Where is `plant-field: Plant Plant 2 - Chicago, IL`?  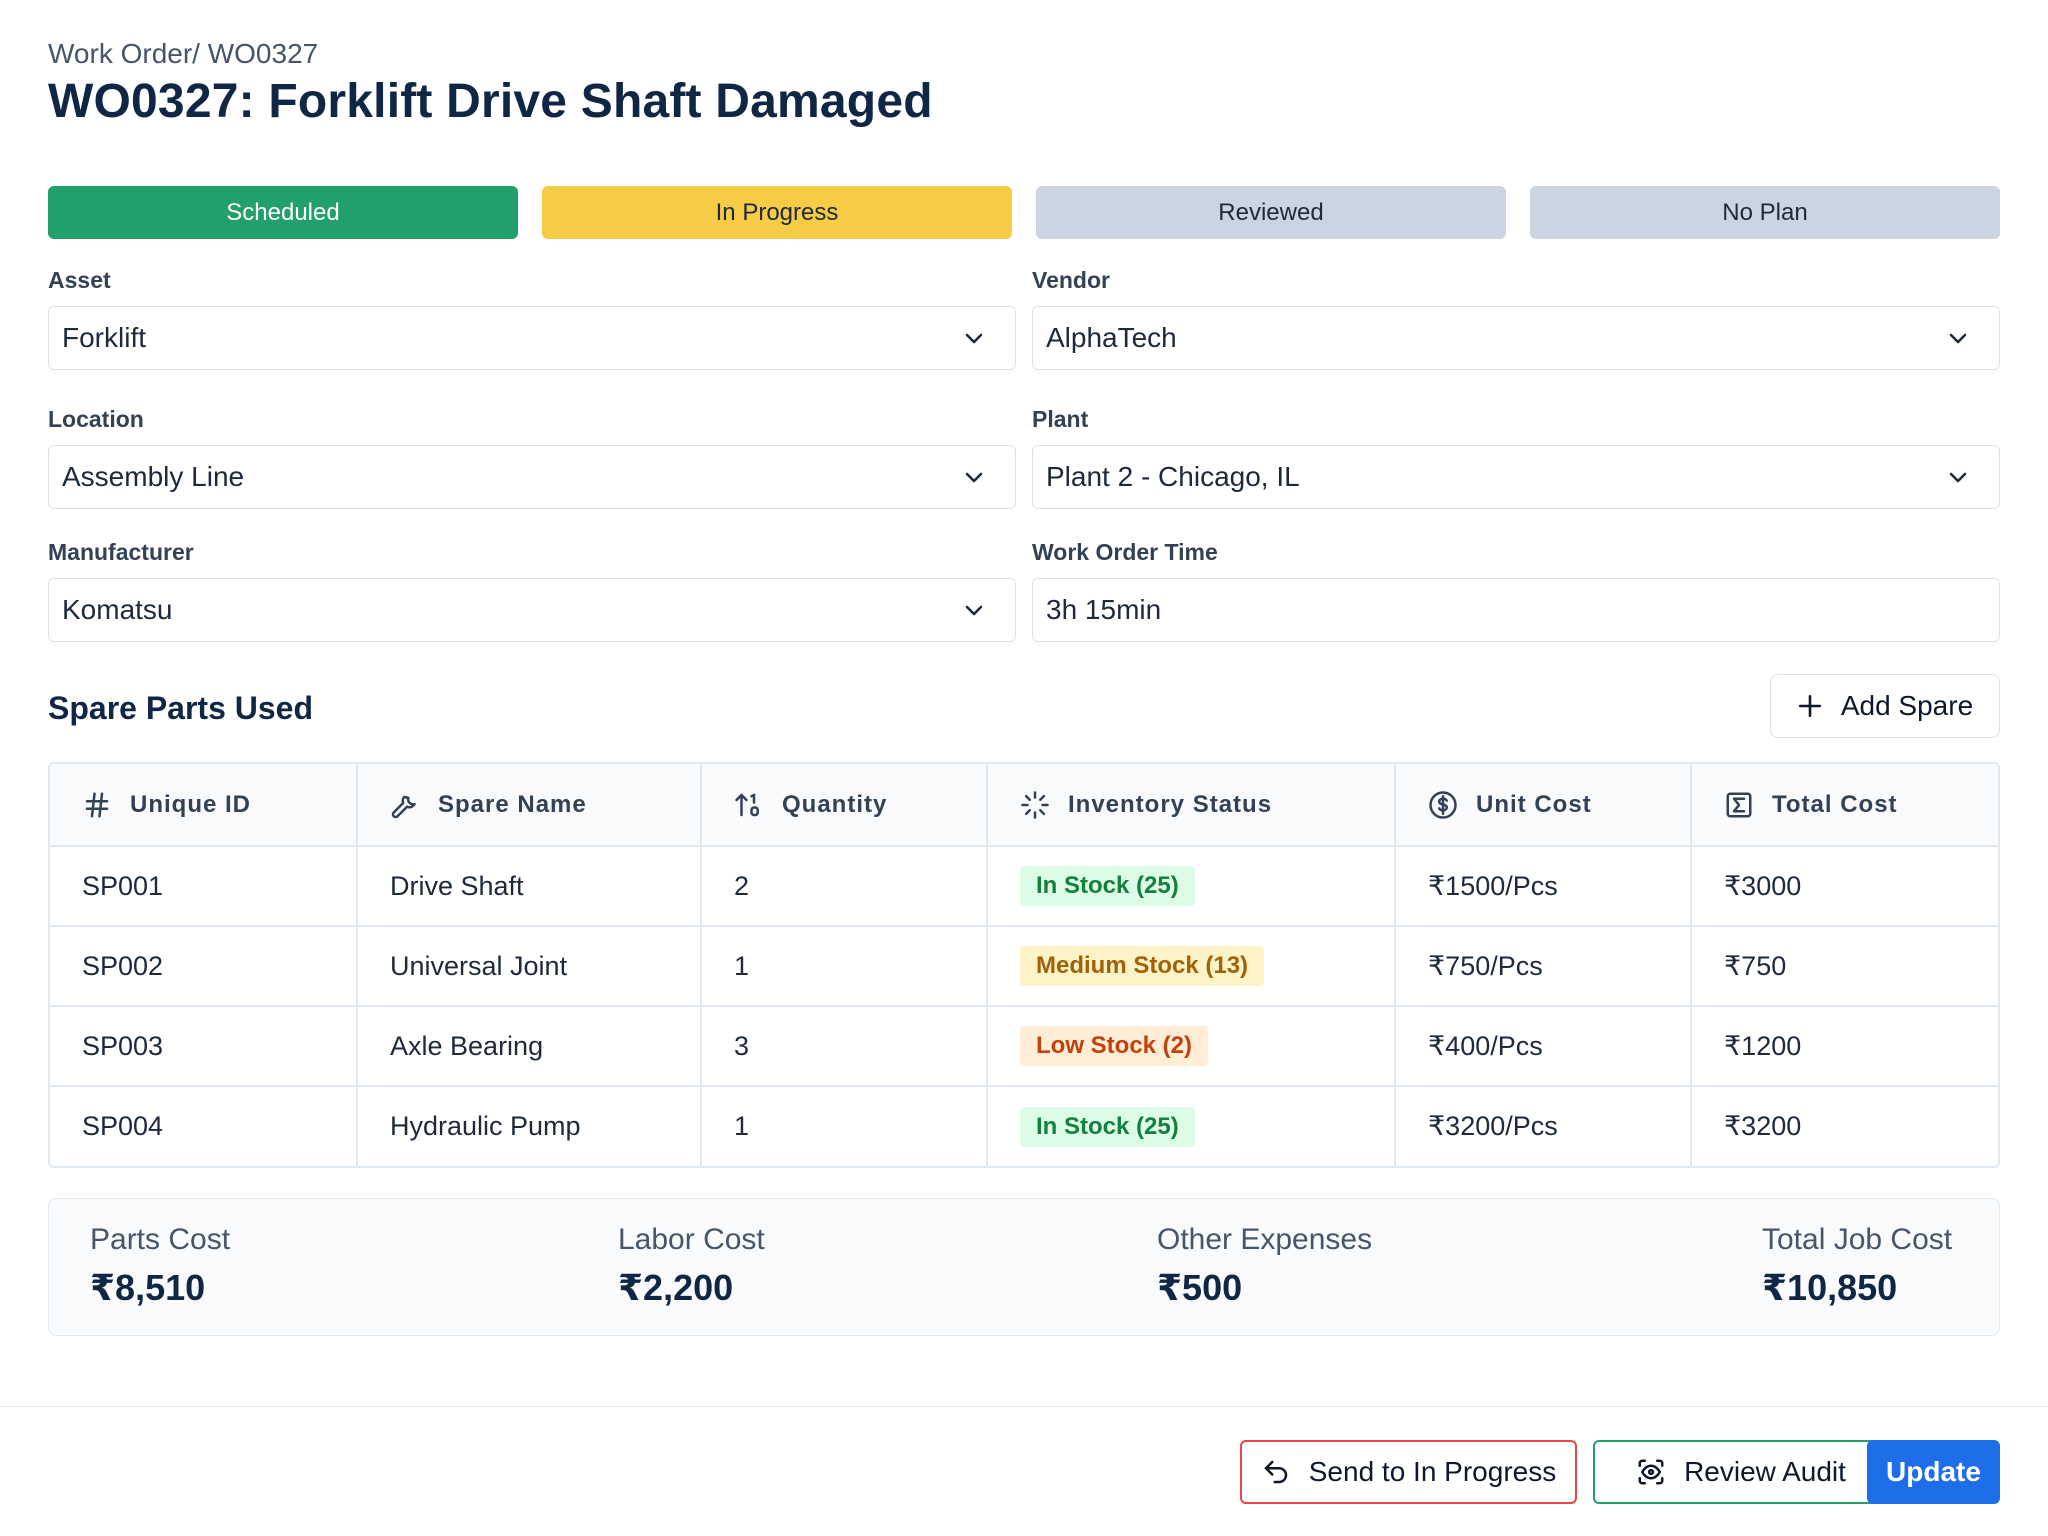 plant-field: Plant Plant 2 - Chicago, IL is located at coordinates (1516, 457).